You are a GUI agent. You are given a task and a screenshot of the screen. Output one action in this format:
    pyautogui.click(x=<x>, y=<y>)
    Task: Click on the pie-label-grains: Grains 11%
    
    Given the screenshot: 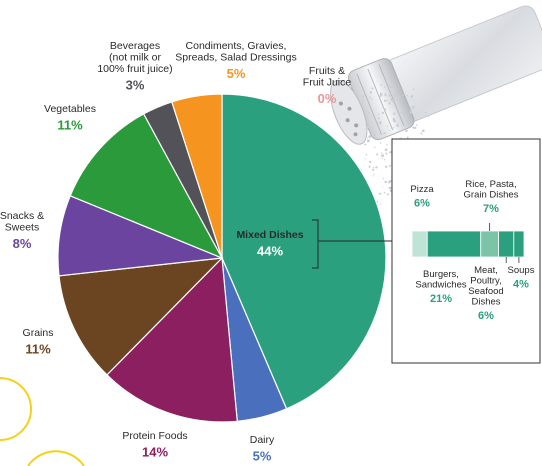 What is the action you would take?
    pyautogui.click(x=38, y=342)
    